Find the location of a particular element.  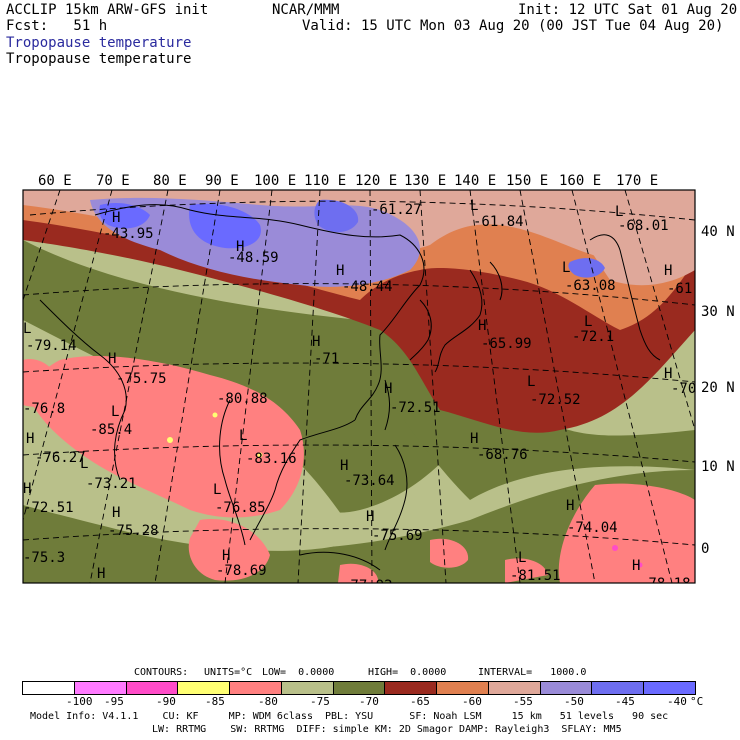

value-label: -77.92 is located at coordinates (367, 586).